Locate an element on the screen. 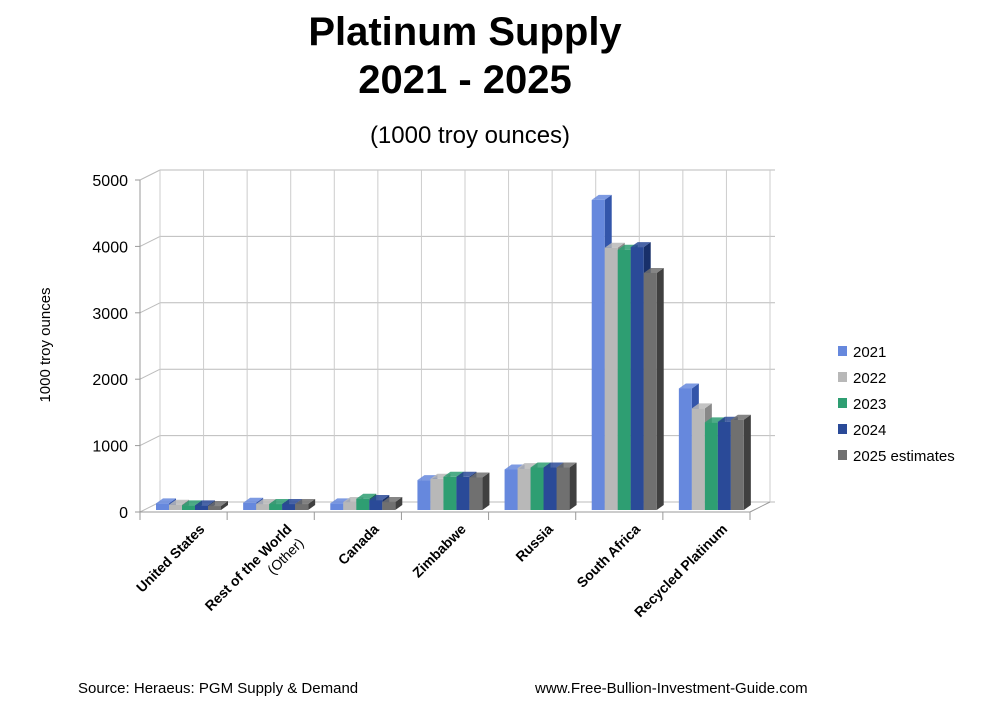 The width and height of the screenshot is (1000, 724). x-tick-label: Recycled Platinum is located at coordinates (680, 570).